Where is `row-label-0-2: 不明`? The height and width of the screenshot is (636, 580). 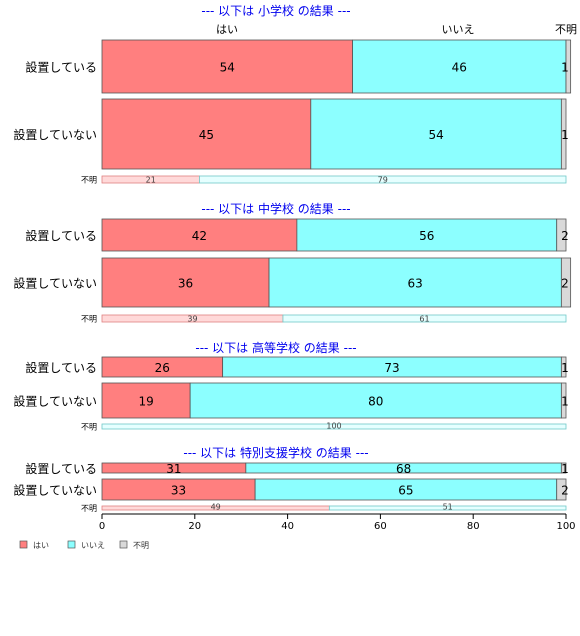
row-label-0-2: 不明 is located at coordinates (89, 180).